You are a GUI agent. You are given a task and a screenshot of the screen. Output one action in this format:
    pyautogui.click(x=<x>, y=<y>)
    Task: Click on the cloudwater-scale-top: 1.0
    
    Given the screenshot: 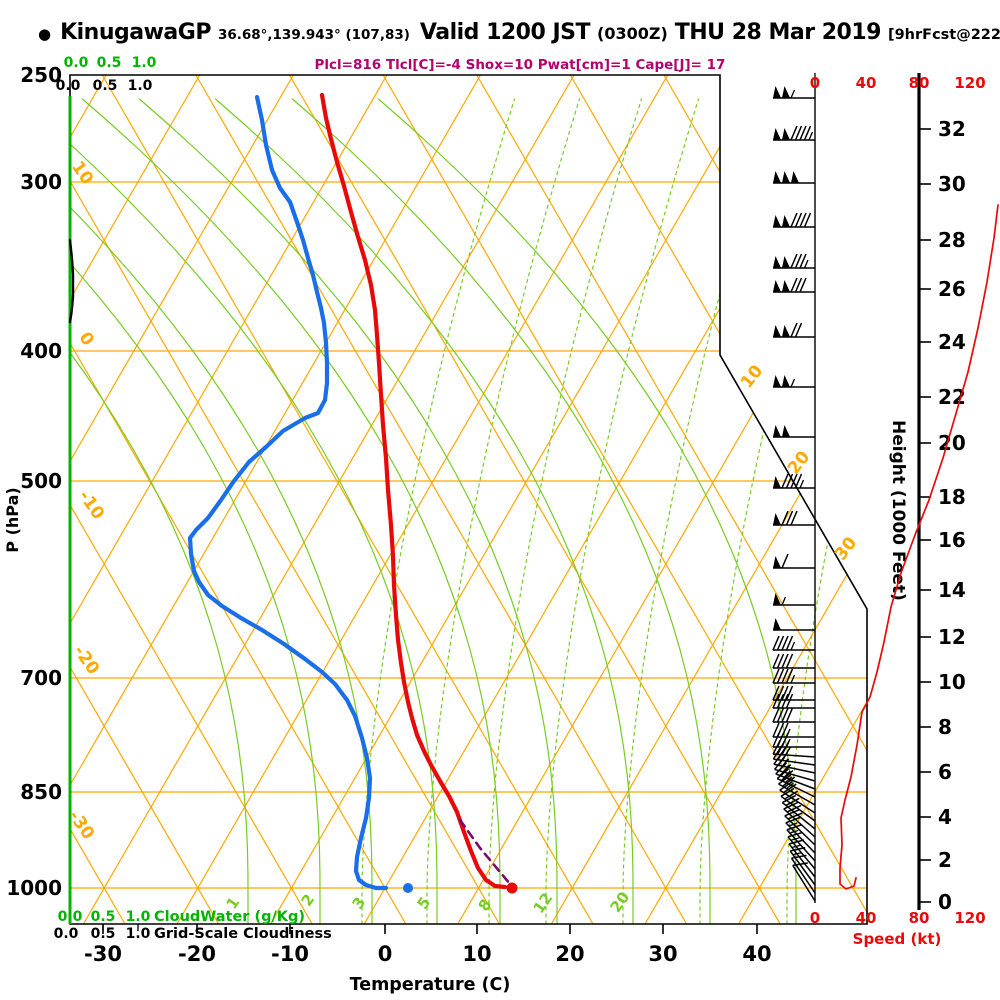 What is the action you would take?
    pyautogui.click(x=144, y=63)
    